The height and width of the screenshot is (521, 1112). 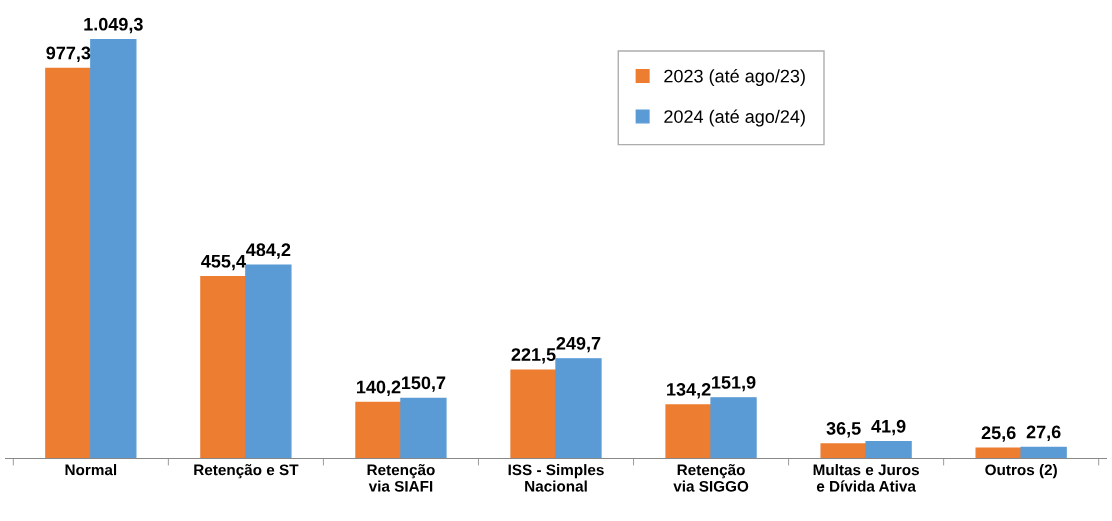 What do you see at coordinates (1043, 433) in the screenshot?
I see `data-label: 27,6` at bounding box center [1043, 433].